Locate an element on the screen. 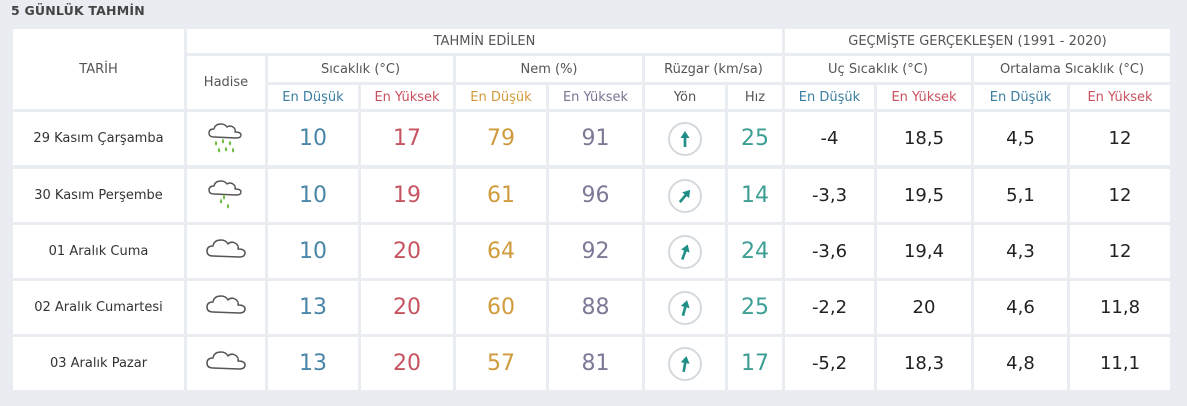 The width and height of the screenshot is (1187, 406). section-title: 5 GÜNLÜK TAHMİN is located at coordinates (78, 10).